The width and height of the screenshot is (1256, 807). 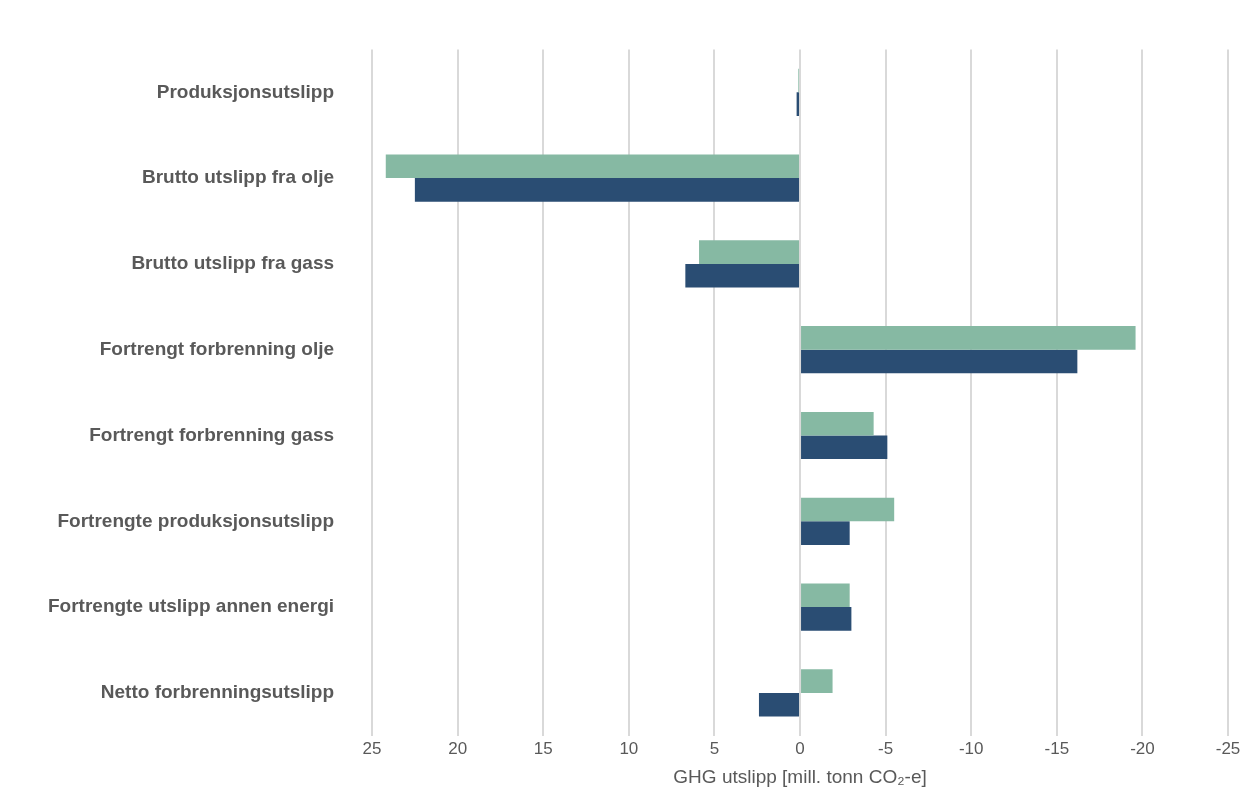 What do you see at coordinates (372, 748) in the screenshot?
I see `x-tick-label: 25` at bounding box center [372, 748].